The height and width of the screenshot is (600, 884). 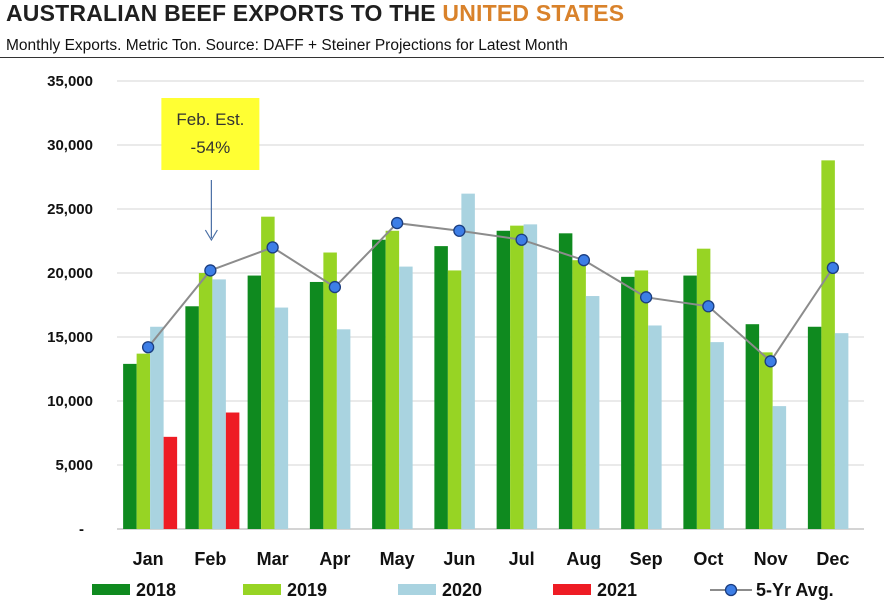 What do you see at coordinates (70, 337) in the screenshot?
I see `y-tick-label: 15,000` at bounding box center [70, 337].